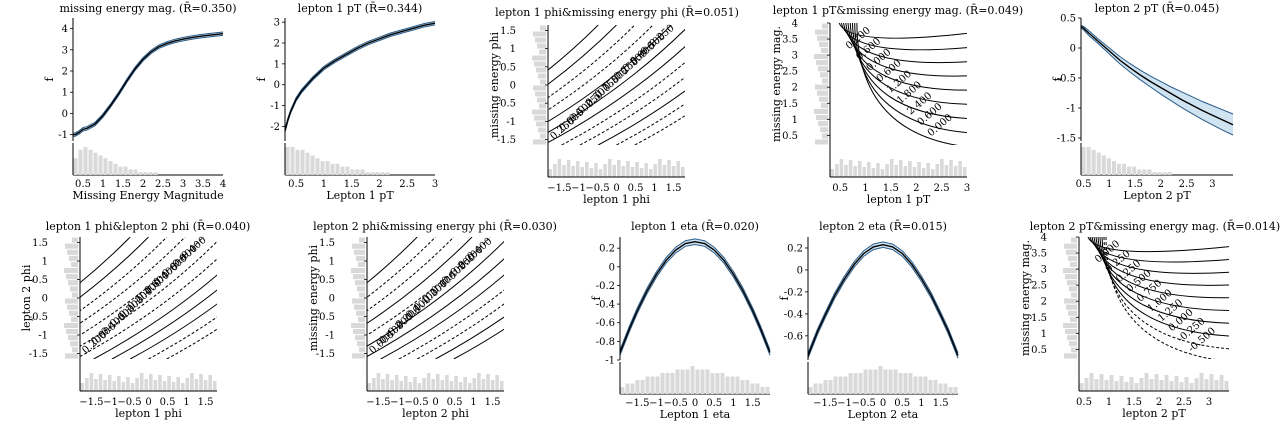 The width and height of the screenshot is (1281, 428). I want to click on x-tick-label: 4, so click(223, 184).